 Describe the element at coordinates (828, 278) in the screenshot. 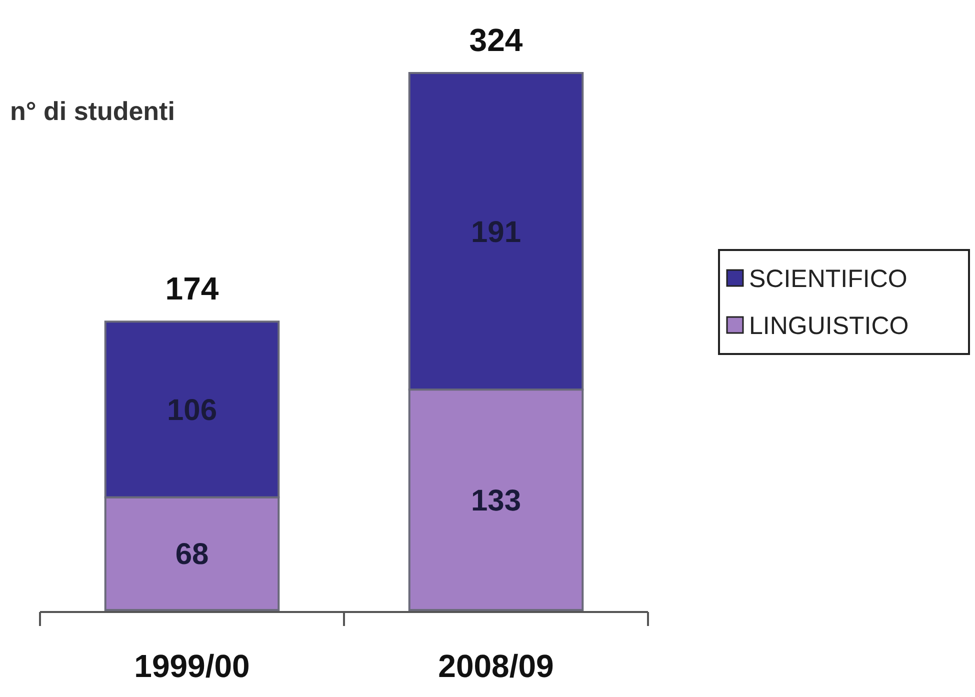

I see `legend-label: SCIENTIFICO` at that location.